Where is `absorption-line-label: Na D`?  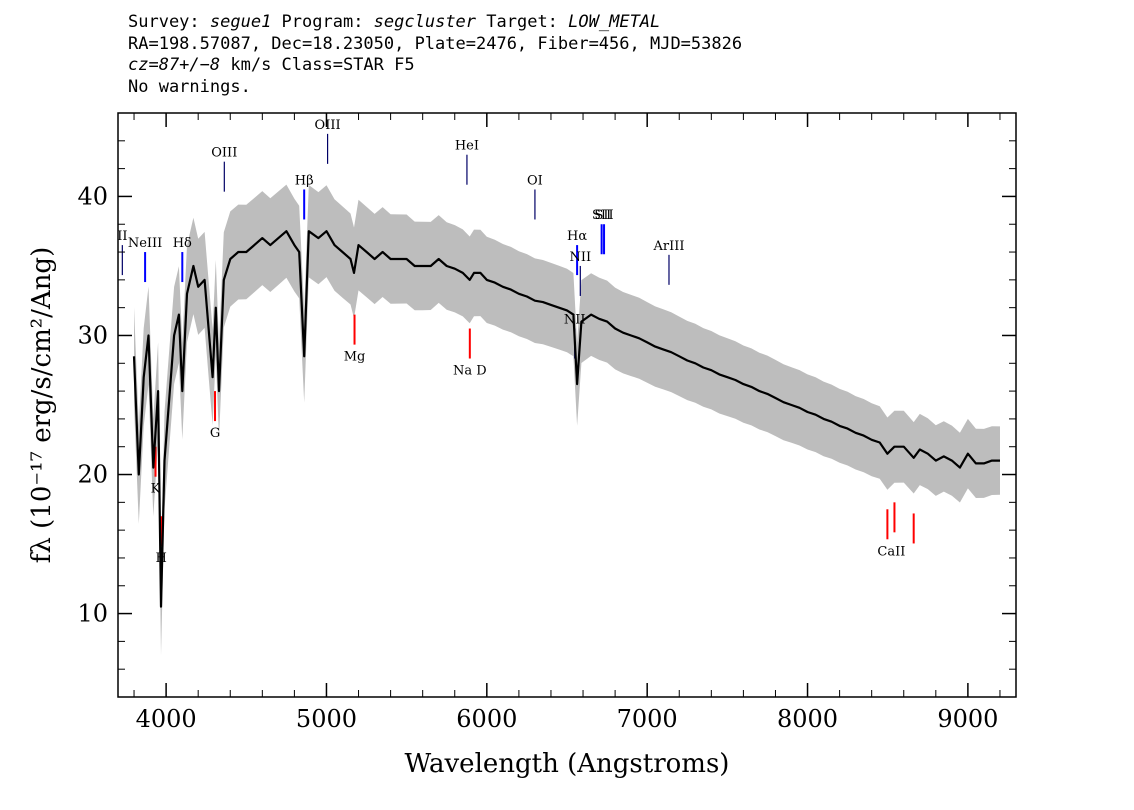 absorption-line-label: Na D is located at coordinates (470, 371).